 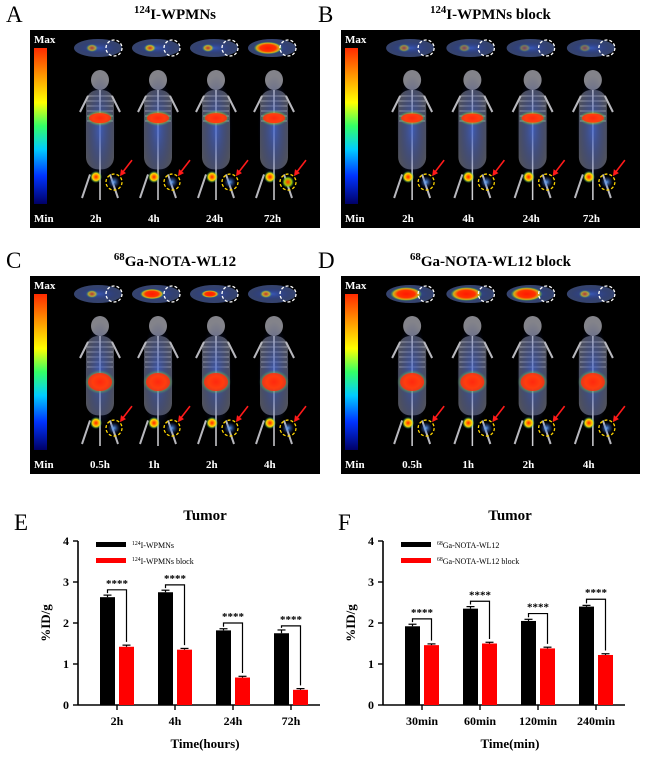 What do you see at coordinates (175, 721) in the screenshot?
I see `x-tick-label: 4h` at bounding box center [175, 721].